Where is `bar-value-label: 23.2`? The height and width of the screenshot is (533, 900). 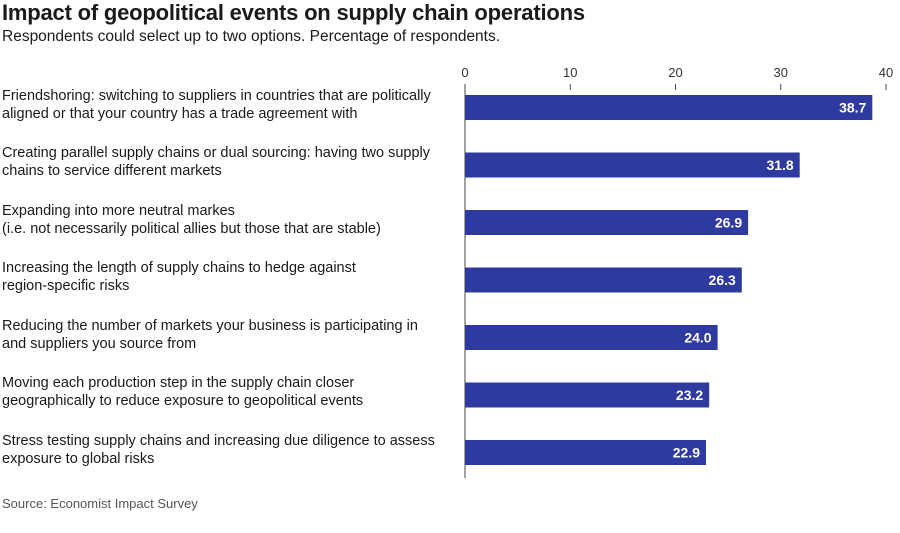 bar-value-label: 23.2 is located at coordinates (689, 395).